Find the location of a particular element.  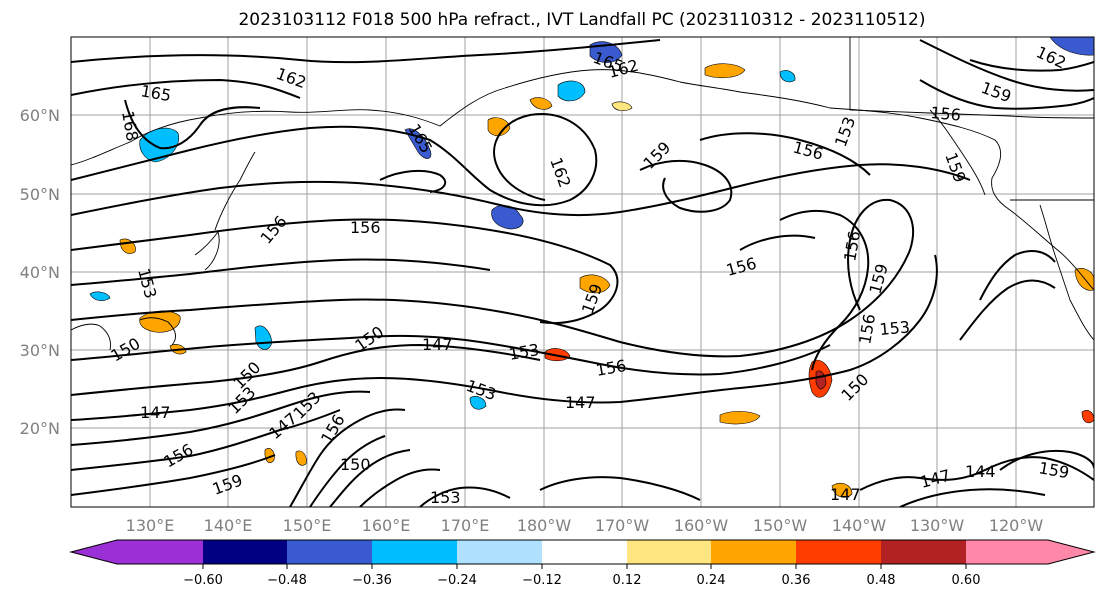

lon-label: 160°W is located at coordinates (701, 525).